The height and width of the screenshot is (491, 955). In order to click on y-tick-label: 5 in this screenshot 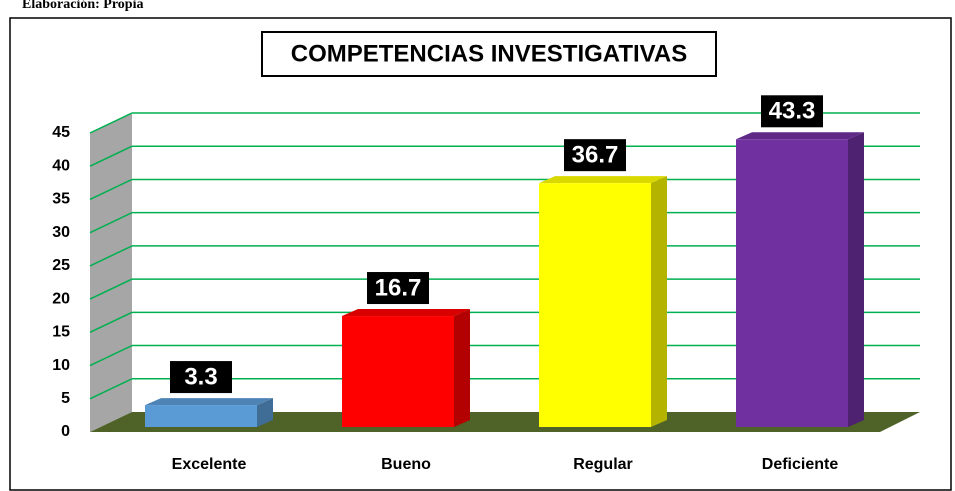, I will do `click(65, 398)`.